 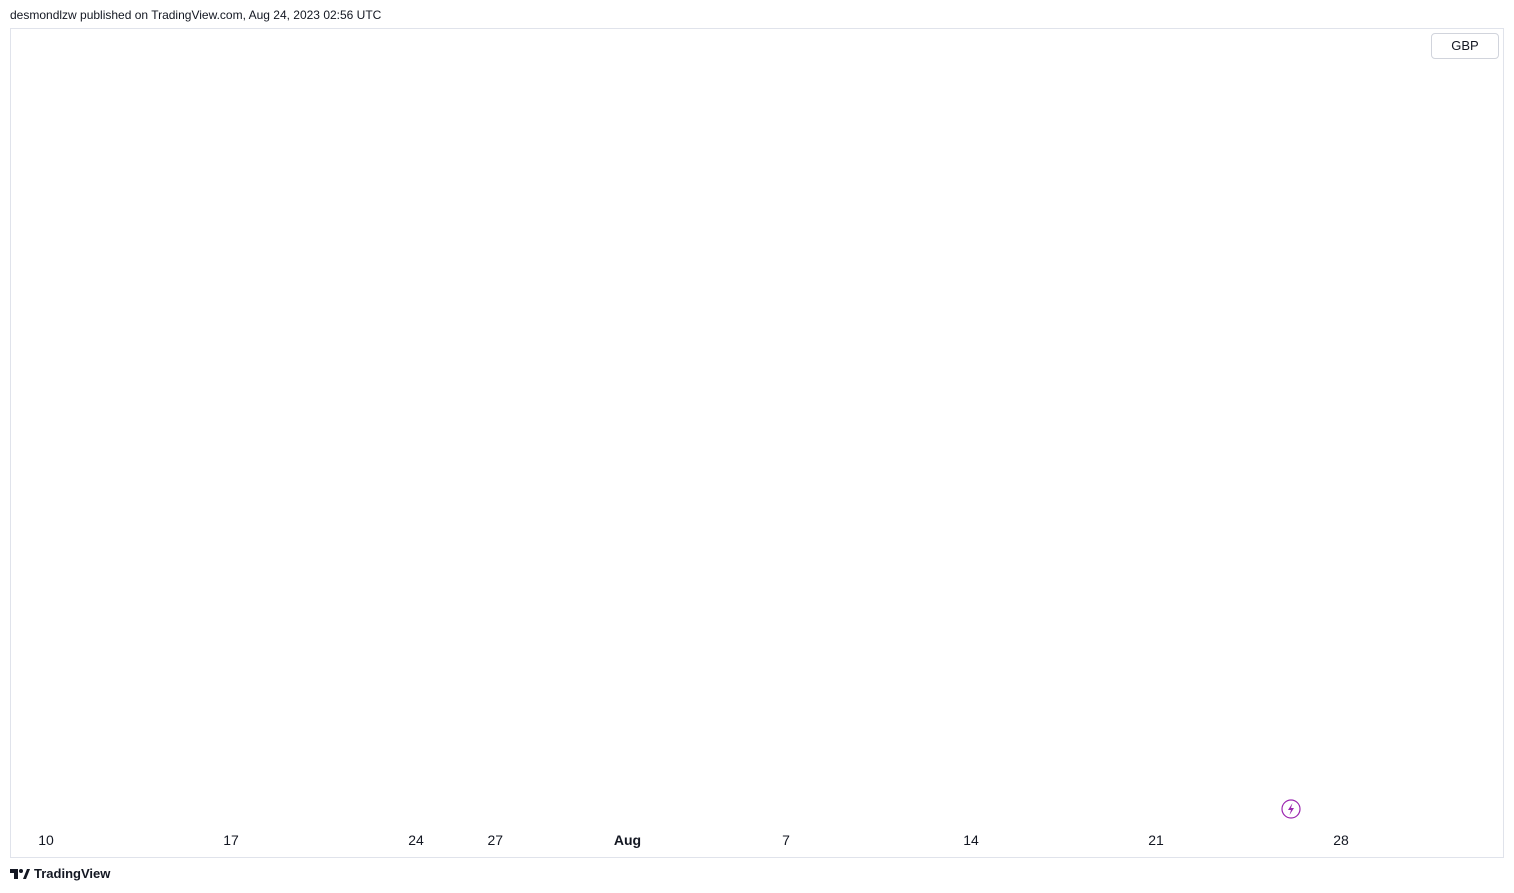 What do you see at coordinates (72, 873) in the screenshot?
I see `footer-brand: TradingView` at bounding box center [72, 873].